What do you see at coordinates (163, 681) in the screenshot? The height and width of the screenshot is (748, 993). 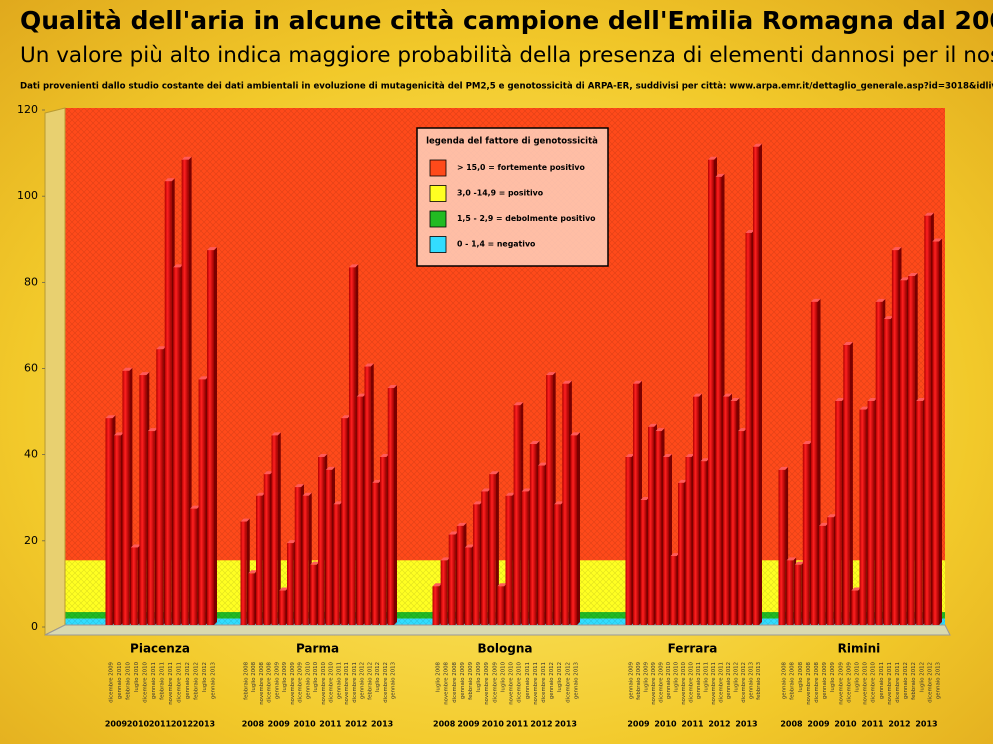 I see `x-tick-label: febbraio 2011` at bounding box center [163, 681].